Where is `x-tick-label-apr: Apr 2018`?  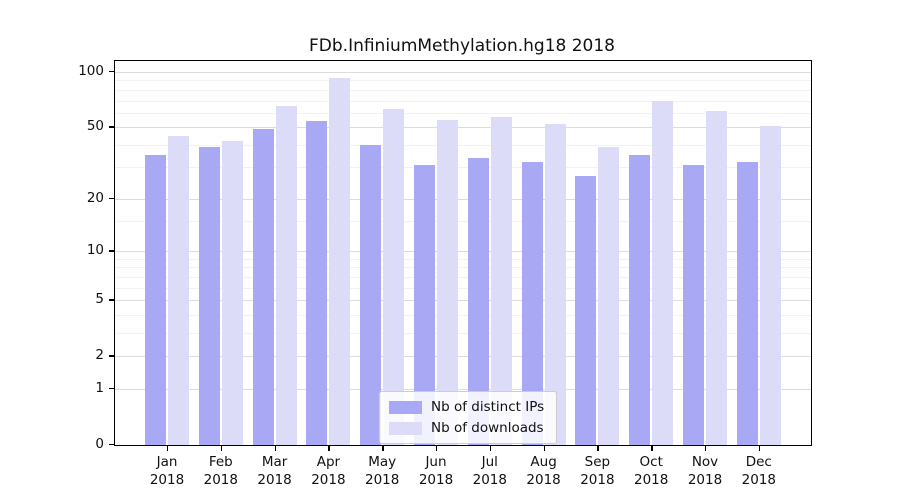 x-tick-label-apr: Apr 2018 is located at coordinates (328, 471).